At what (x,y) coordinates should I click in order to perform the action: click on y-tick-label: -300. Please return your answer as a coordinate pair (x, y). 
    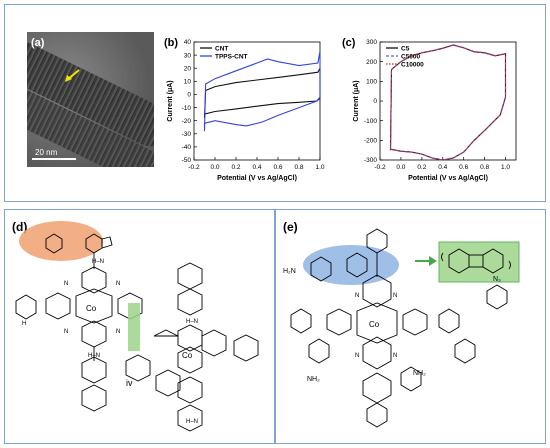
    Looking at the image, I should click on (370, 160).